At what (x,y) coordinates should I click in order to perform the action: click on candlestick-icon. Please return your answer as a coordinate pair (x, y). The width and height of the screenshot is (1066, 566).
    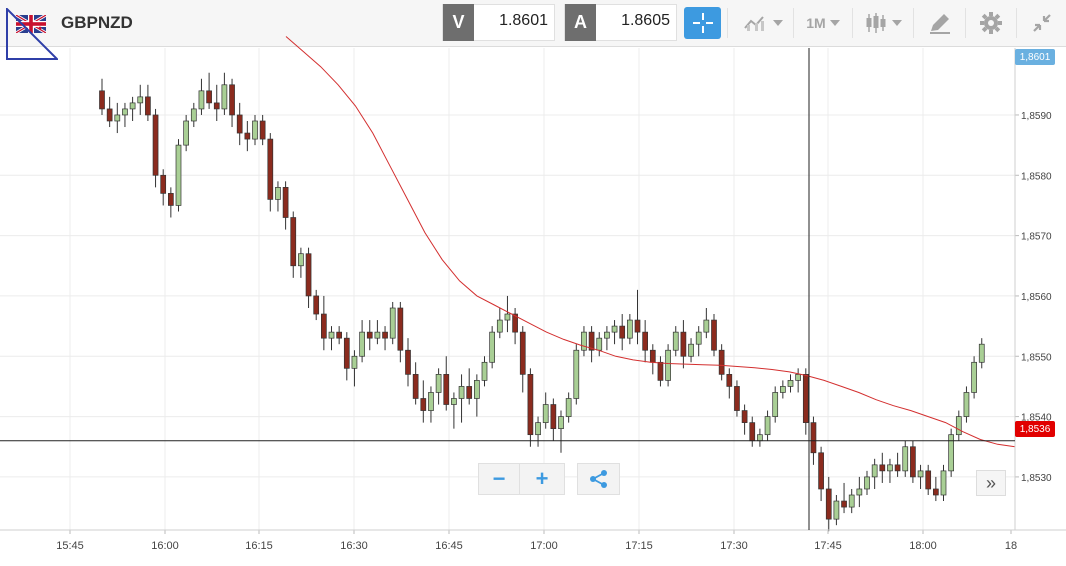
    Looking at the image, I should click on (876, 23).